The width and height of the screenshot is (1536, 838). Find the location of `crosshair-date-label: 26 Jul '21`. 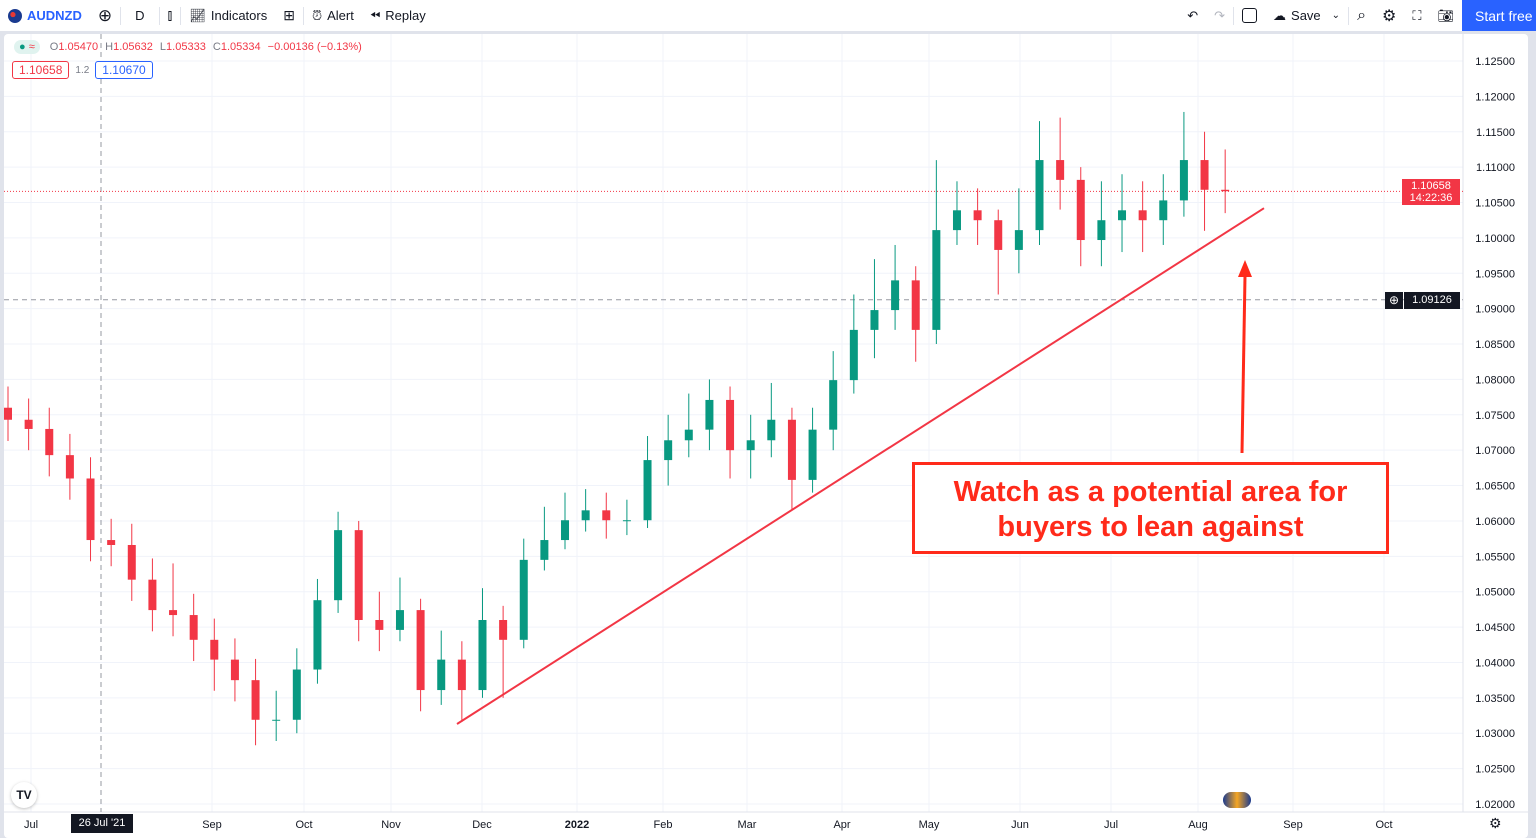

crosshair-date-label: 26 Jul '21 is located at coordinates (102, 823).